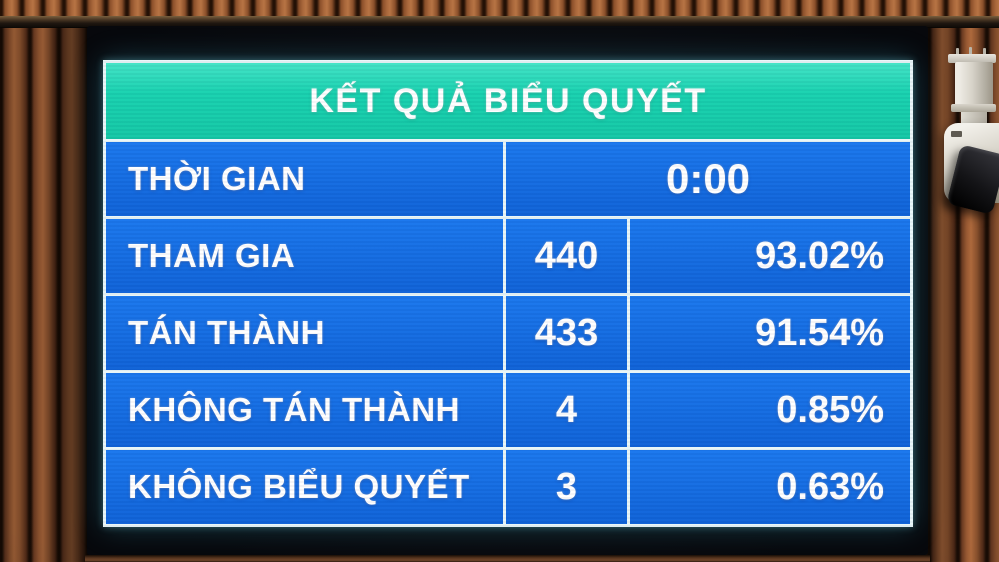 This screenshot has height=562, width=999. I want to click on wall-trim-rail, so click(499, 22).